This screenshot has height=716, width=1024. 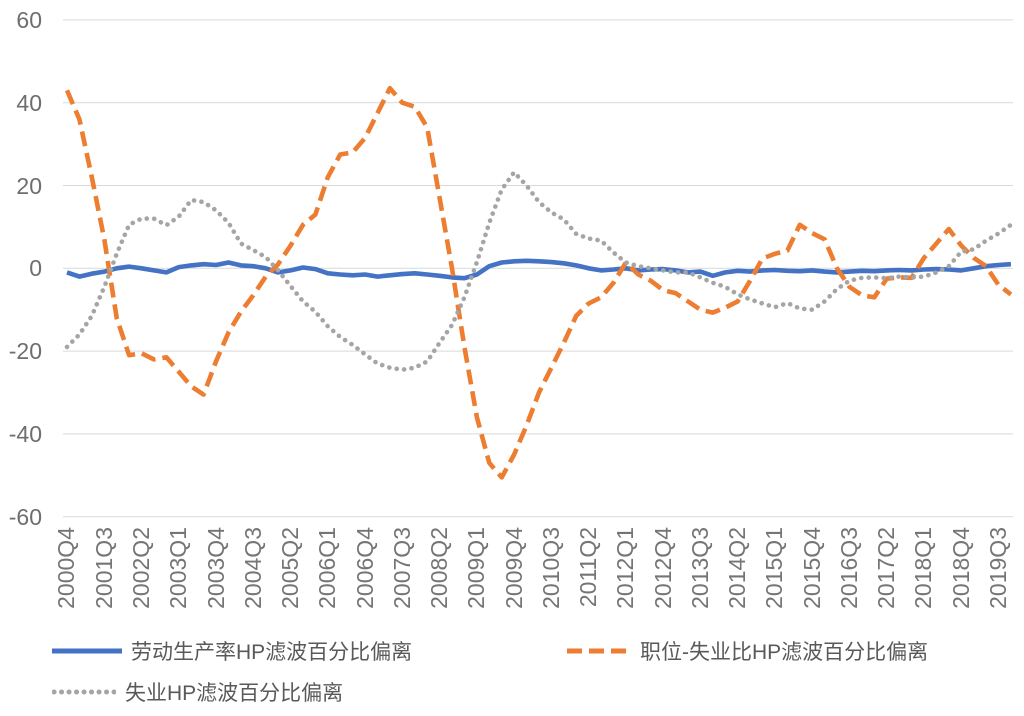 What do you see at coordinates (998, 568) in the screenshot?
I see `x-tick-label-2019Q3: 2019Q3` at bounding box center [998, 568].